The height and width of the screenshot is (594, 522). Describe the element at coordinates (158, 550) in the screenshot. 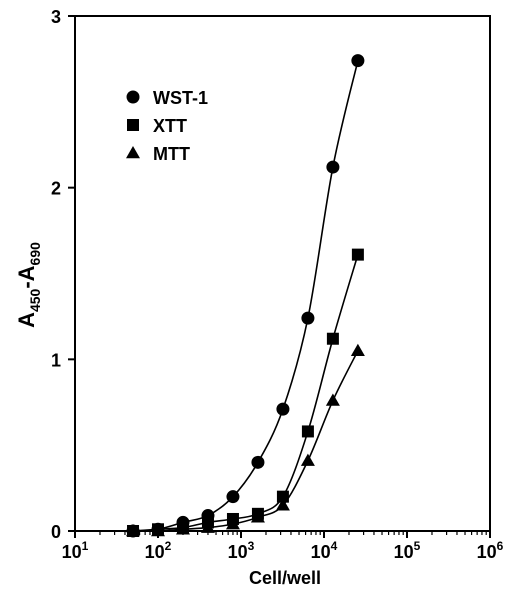

I see `x-tick-label: 10²` at that location.